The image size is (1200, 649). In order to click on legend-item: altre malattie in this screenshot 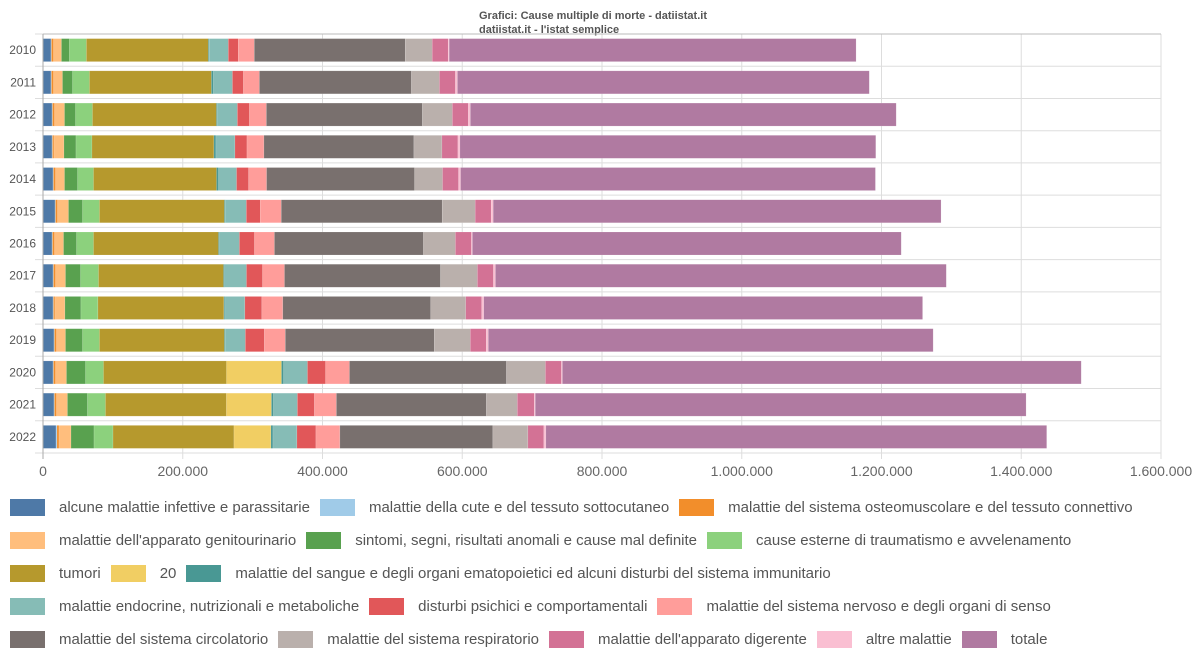, I will do `click(884, 639)`.